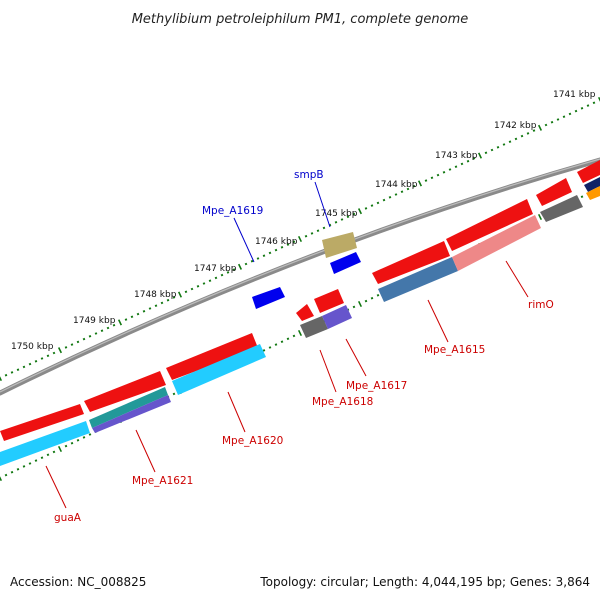  Describe the element at coordinates (396, 185) in the screenshot. I see `tick-label-1744: 1744 kbp` at that location.